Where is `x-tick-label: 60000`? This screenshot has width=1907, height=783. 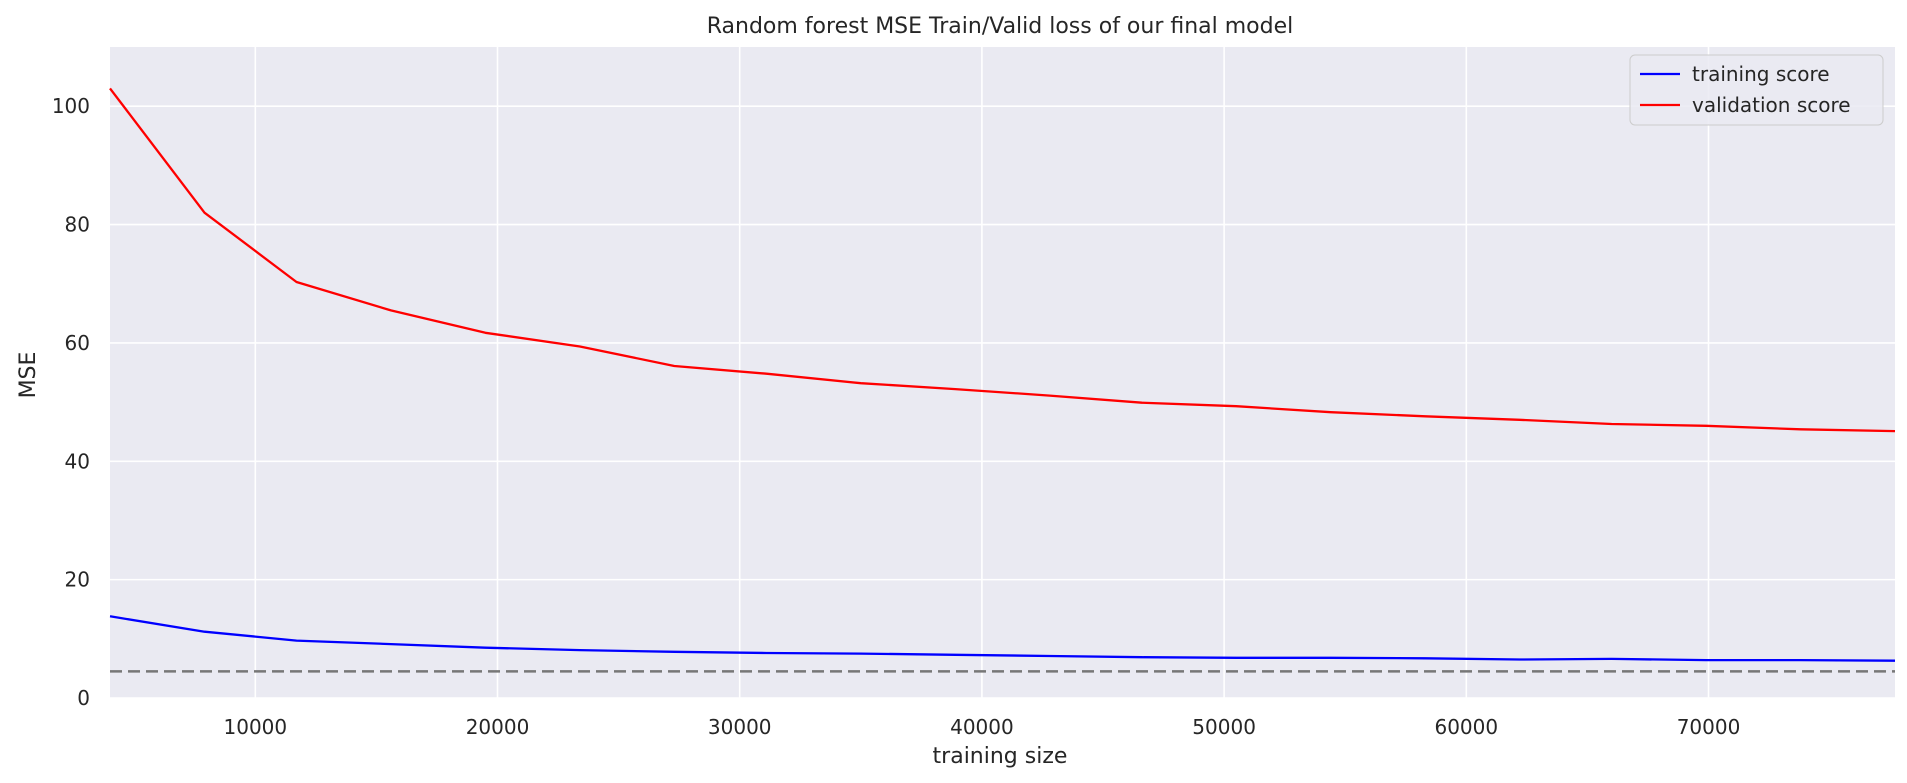 x-tick-label: 60000 is located at coordinates (1466, 727).